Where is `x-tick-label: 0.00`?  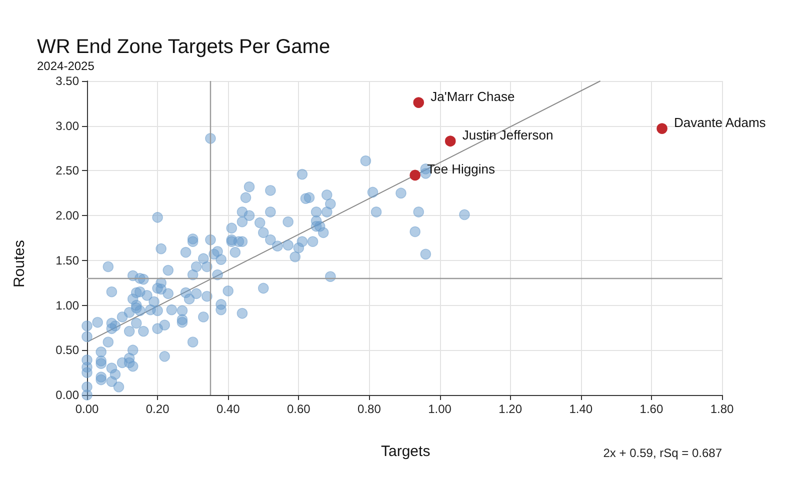 x-tick-label: 0.00 is located at coordinates (87, 409).